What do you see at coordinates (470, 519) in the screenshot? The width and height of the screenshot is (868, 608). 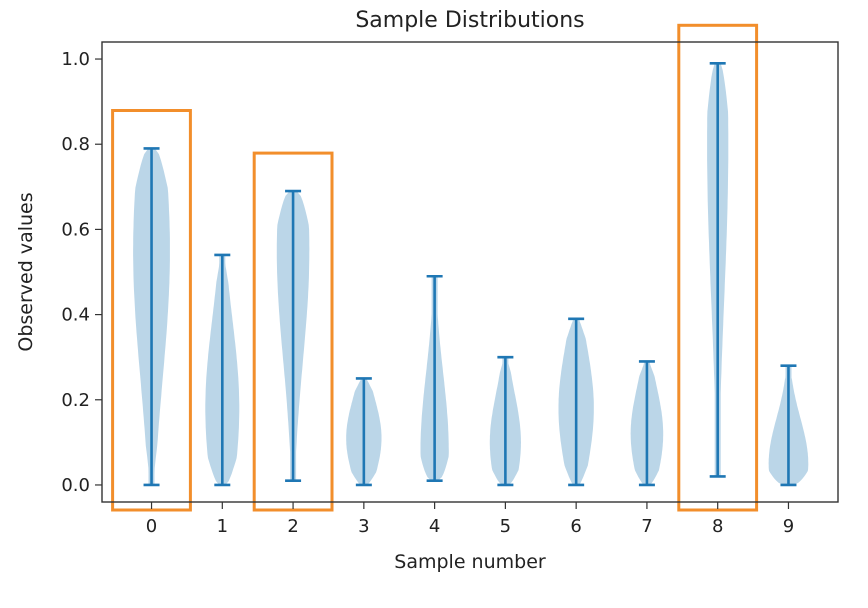 I see `x-axis-ticks: 0 1 2 3 4 5 6 7 8 9` at bounding box center [470, 519].